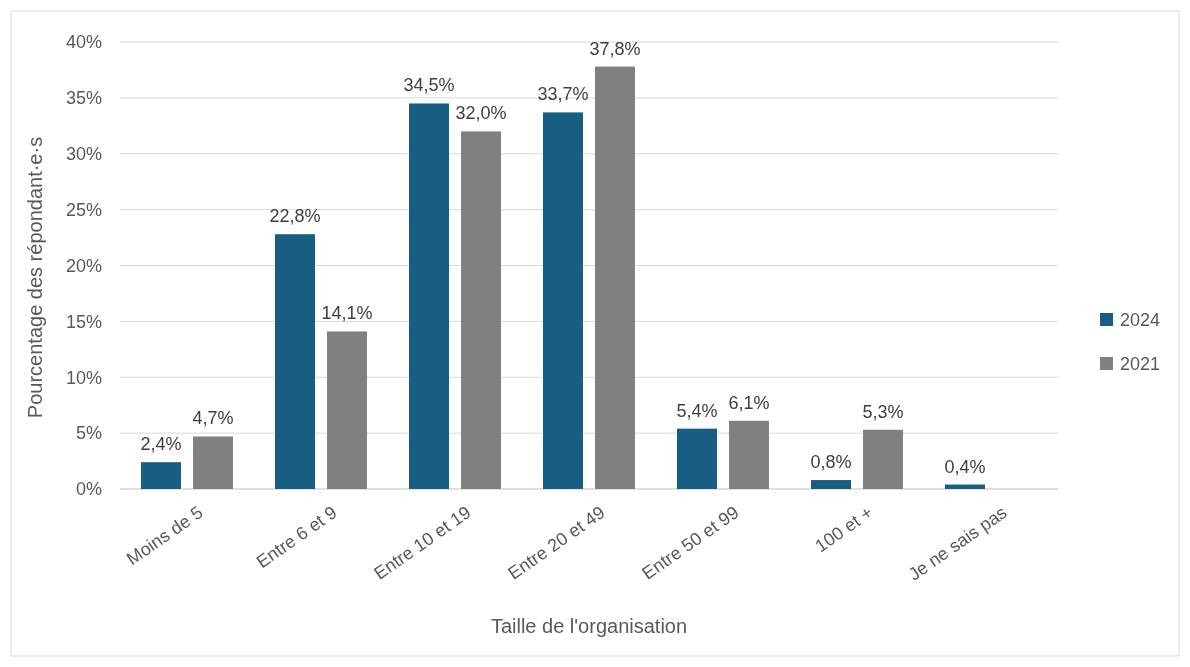 Image resolution: width=1190 pixels, height=667 pixels. Describe the element at coordinates (347, 313) in the screenshot. I see `data-label: 14,1%` at that location.